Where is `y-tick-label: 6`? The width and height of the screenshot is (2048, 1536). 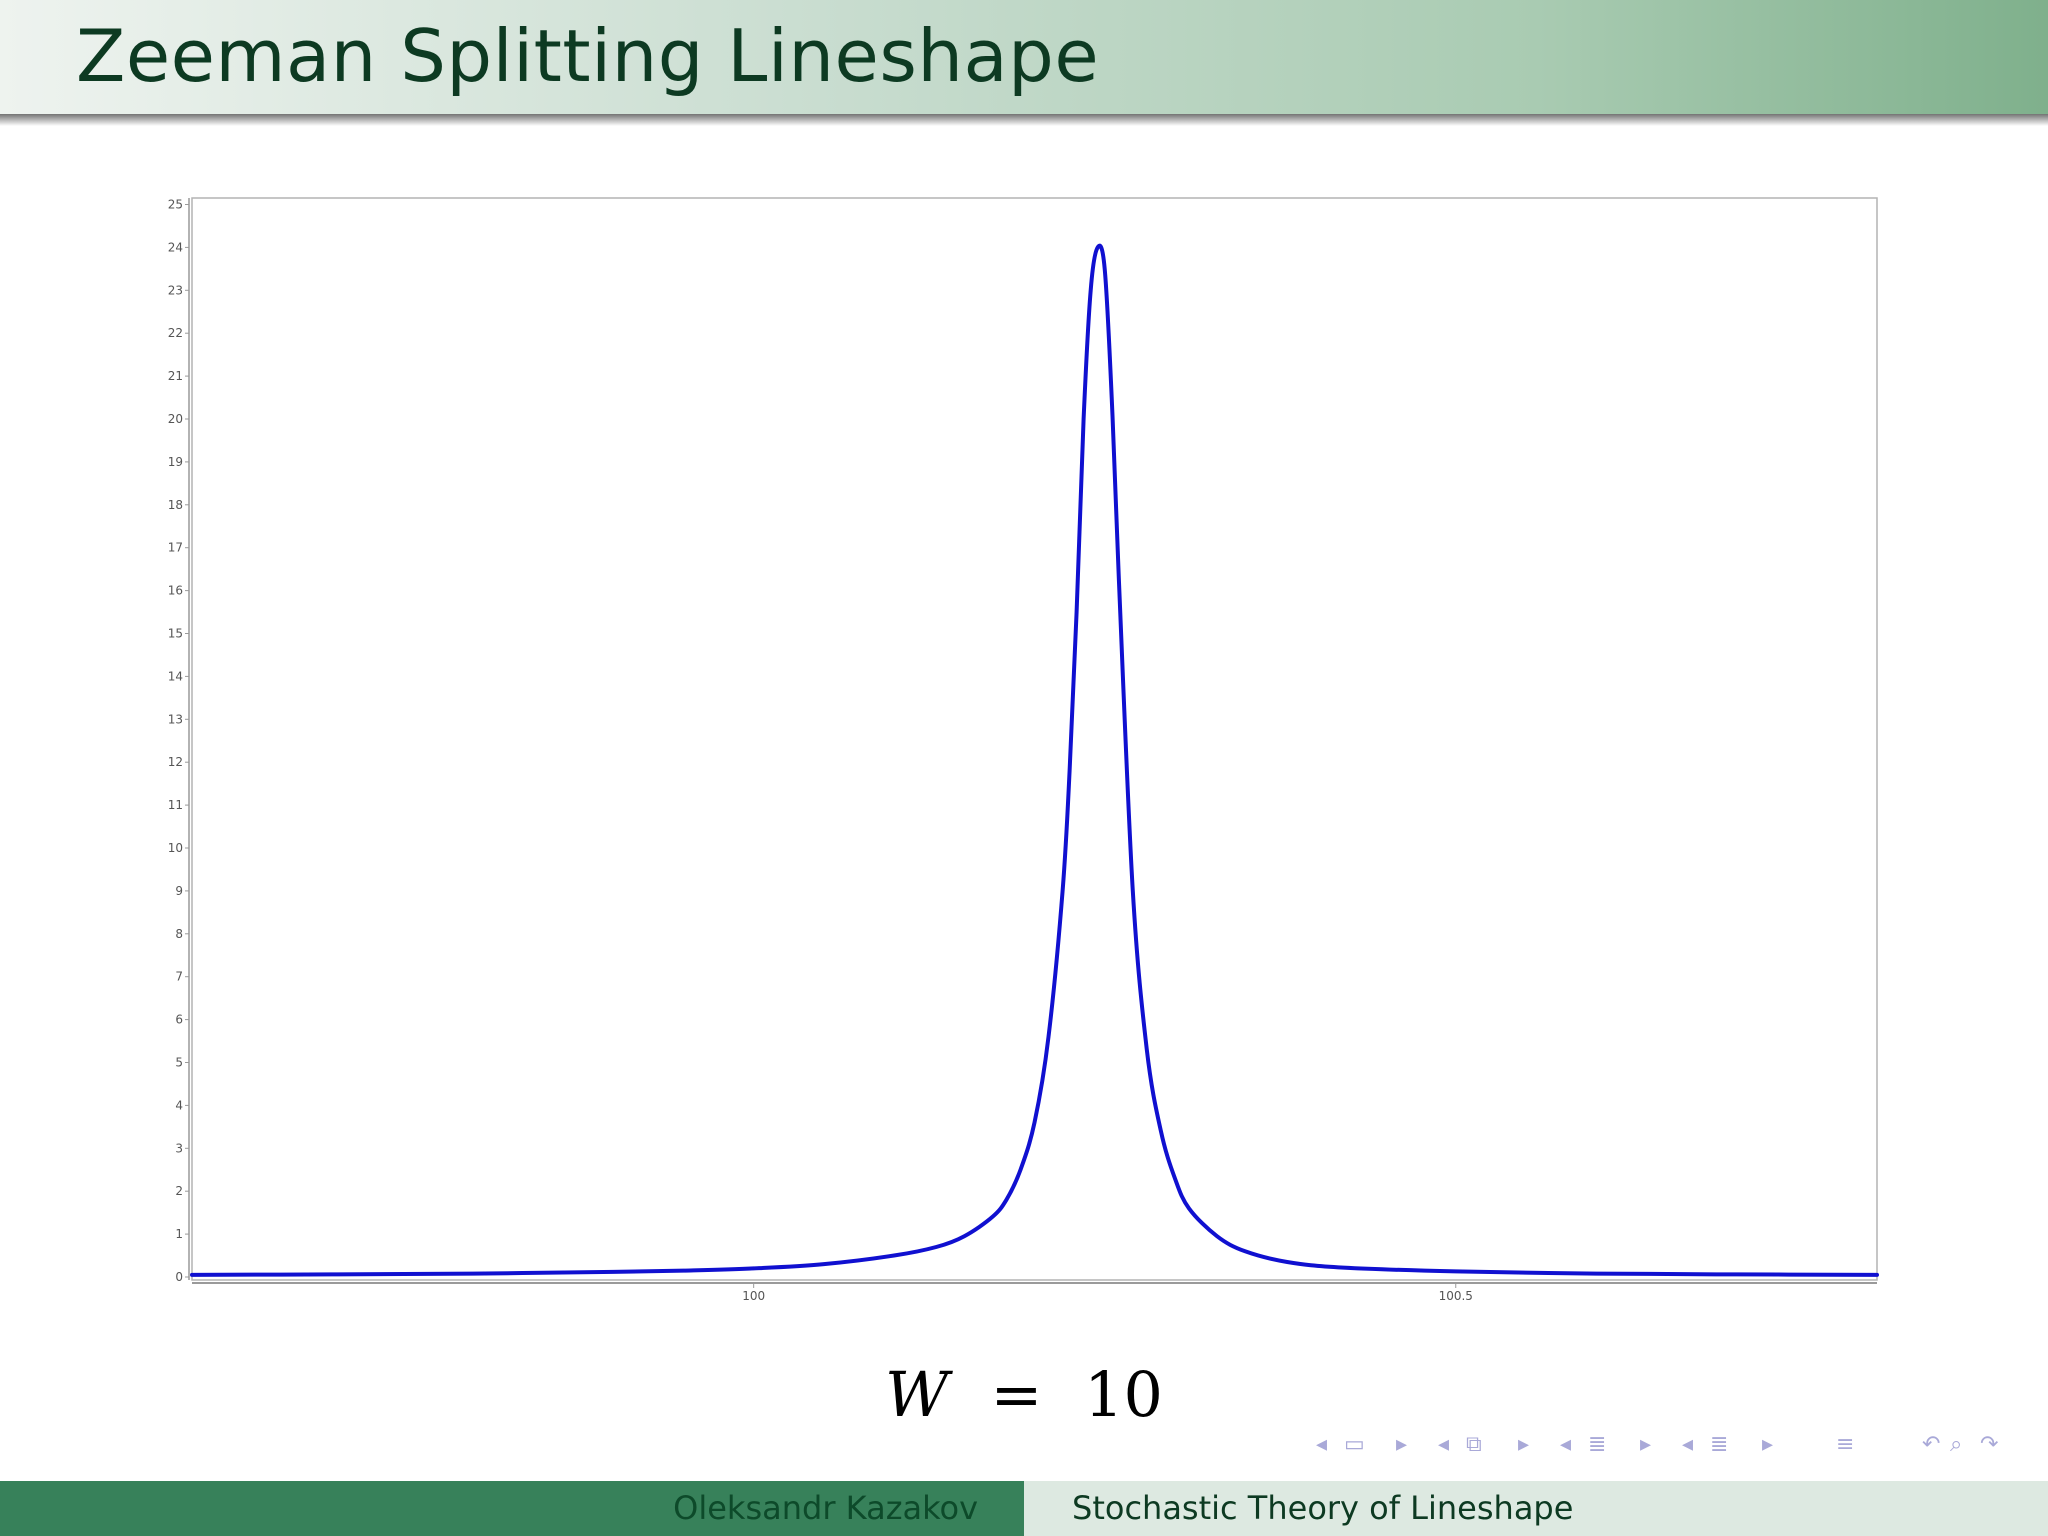
y-tick-label: 6 is located at coordinates (179, 1020).